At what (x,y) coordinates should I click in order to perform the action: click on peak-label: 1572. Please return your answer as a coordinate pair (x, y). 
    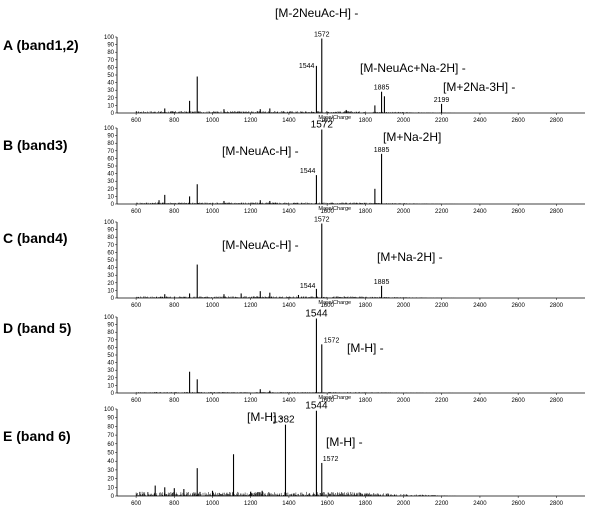
    Looking at the image, I should click on (331, 459).